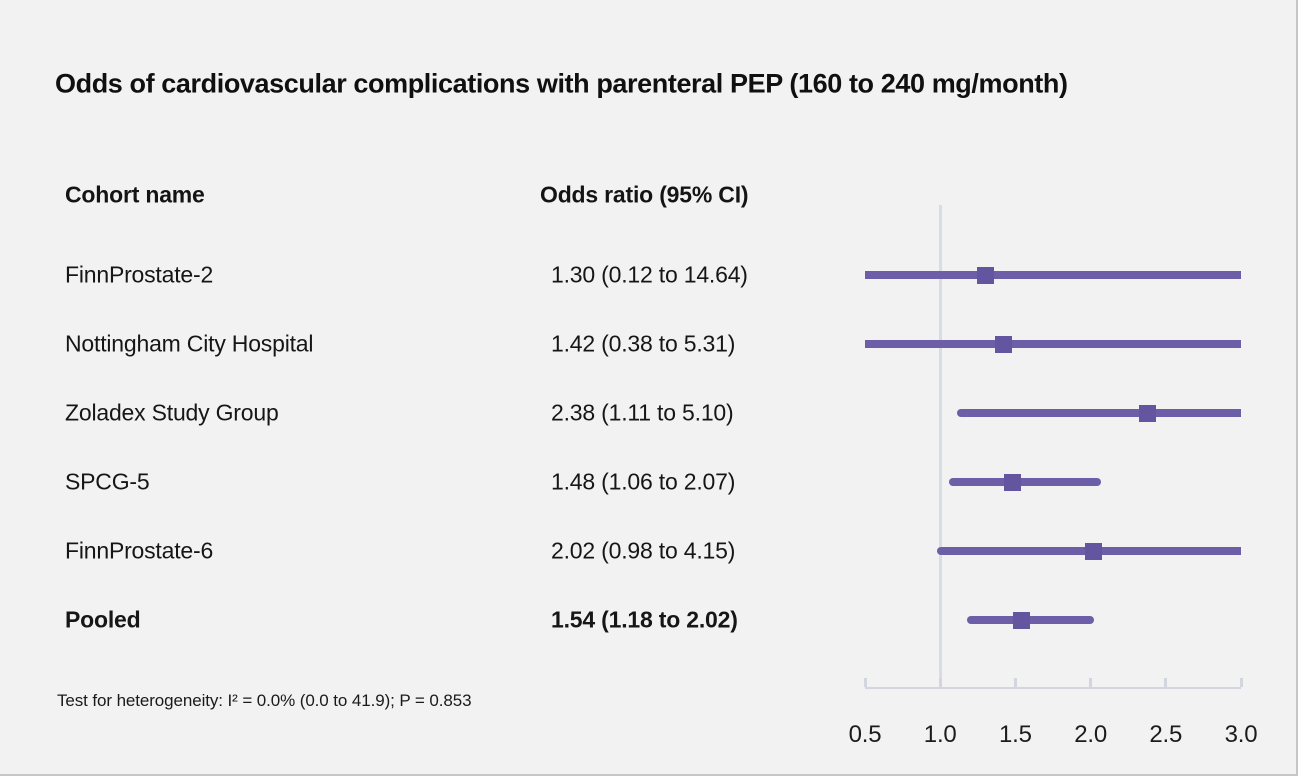  What do you see at coordinates (865, 734) in the screenshot?
I see `axis-tick-label: 0.5` at bounding box center [865, 734].